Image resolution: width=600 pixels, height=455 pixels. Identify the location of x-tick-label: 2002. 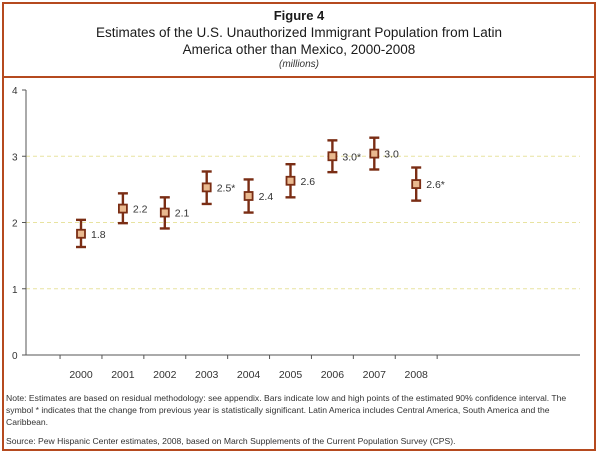
(165, 375).